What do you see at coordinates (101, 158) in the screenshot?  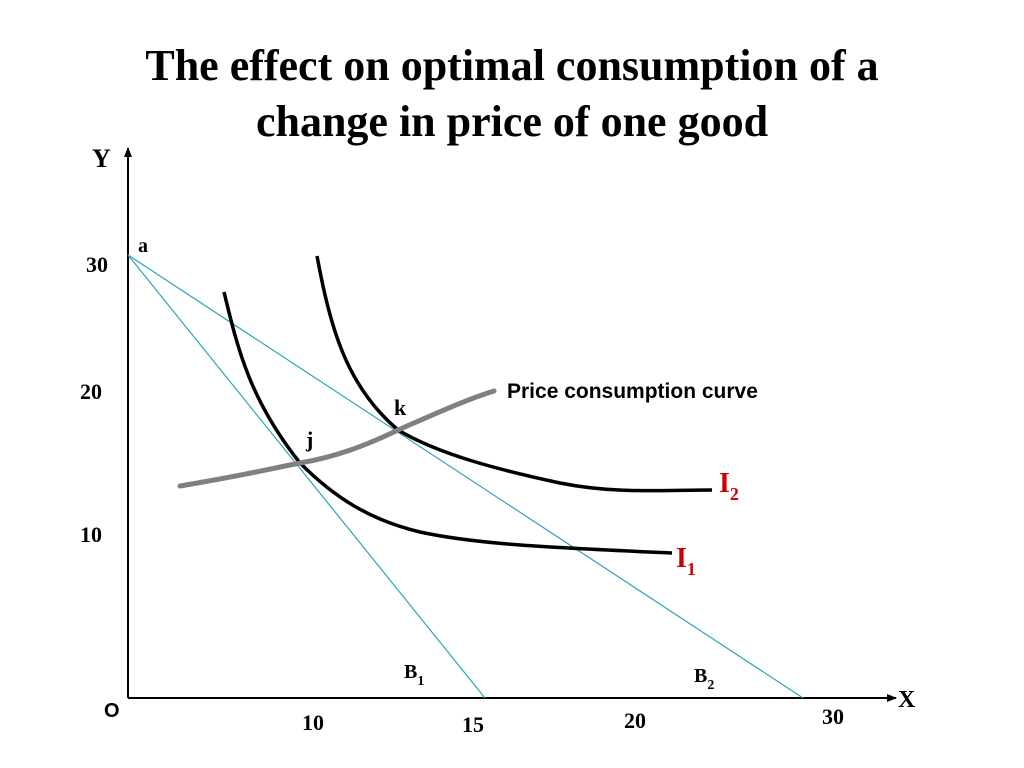 I see `y-axis-label: Y` at bounding box center [101, 158].